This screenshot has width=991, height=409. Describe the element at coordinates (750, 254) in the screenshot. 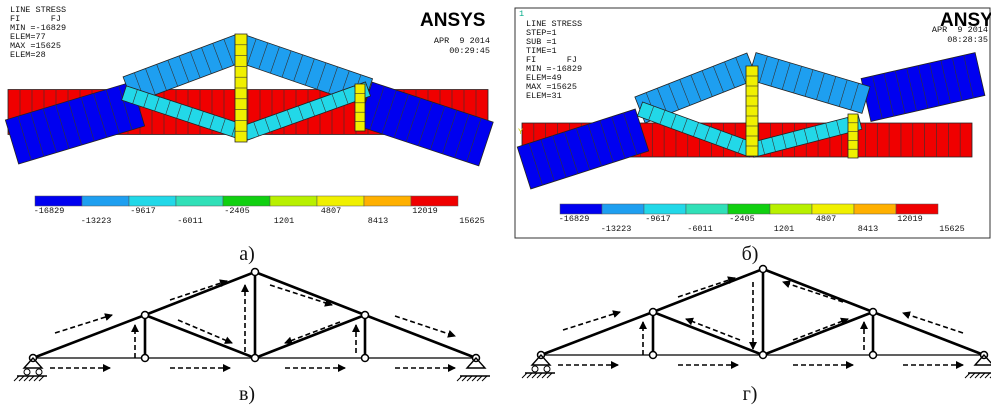

I see `caption: б)` at that location.